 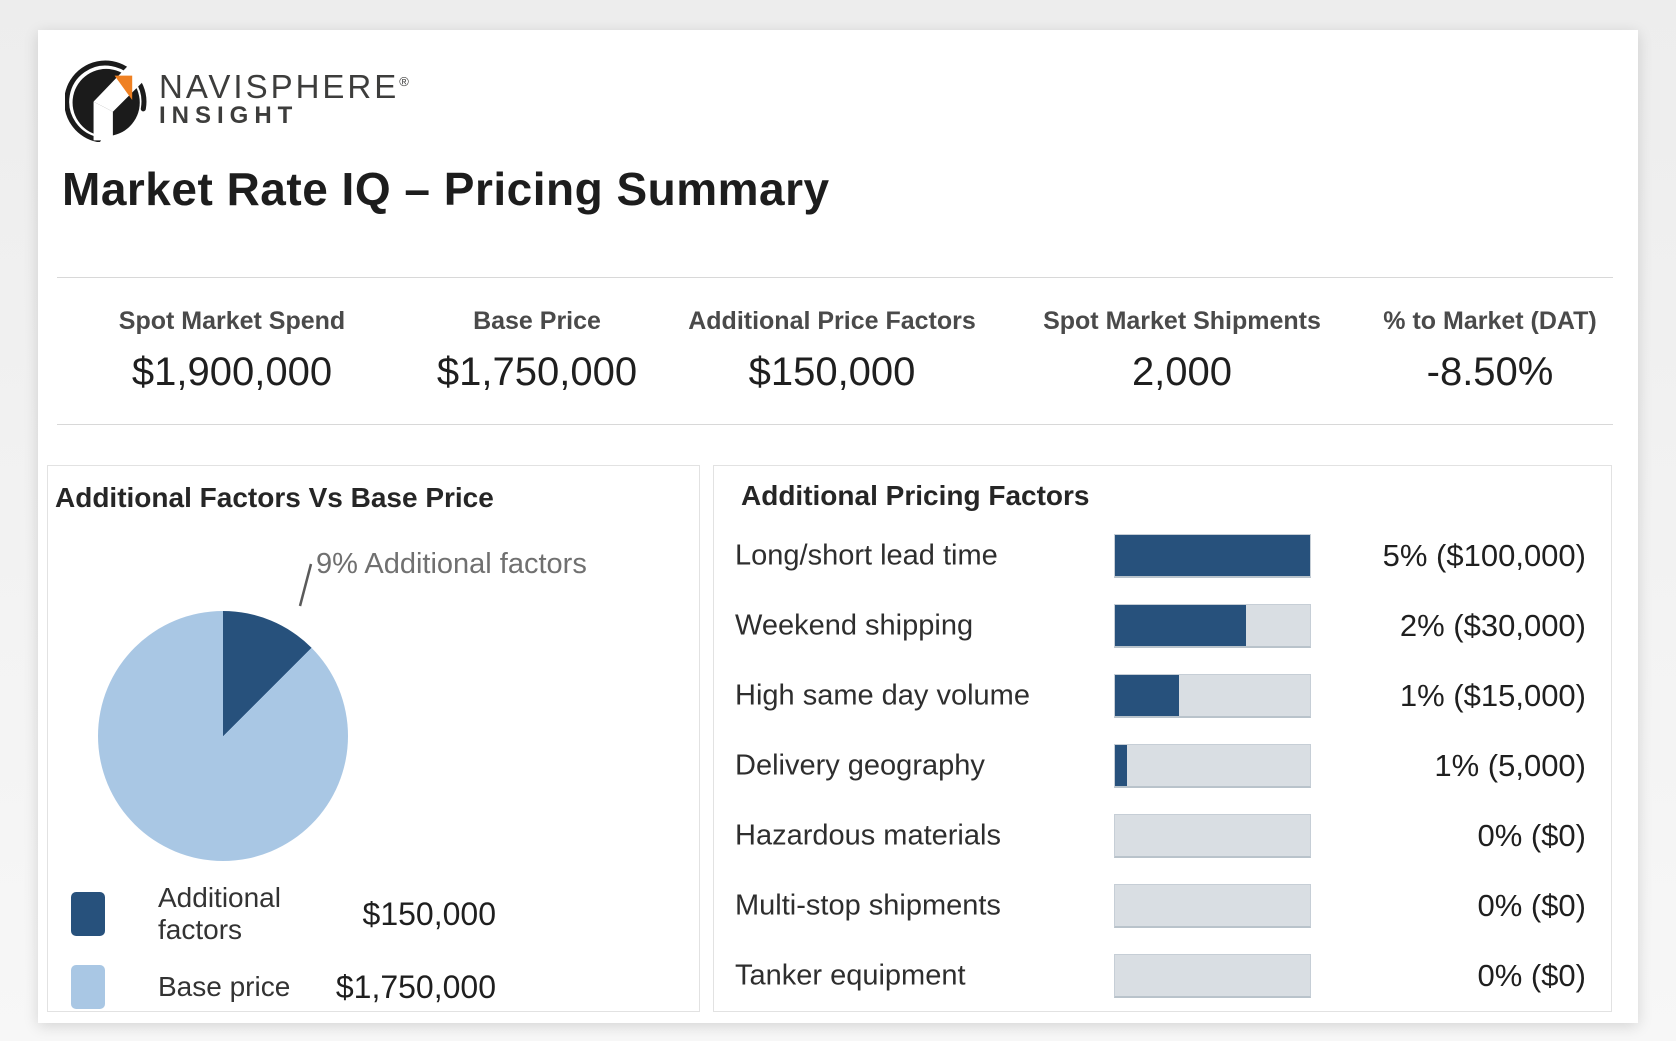 What do you see at coordinates (88, 987) in the screenshot?
I see `legend-swatch-light-blue` at bounding box center [88, 987].